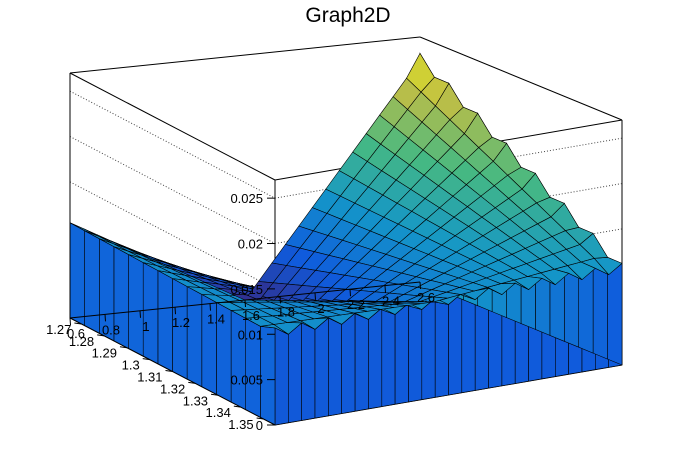 Image resolution: width=696 pixels, height=472 pixels. I want to click on y-tick-label: 1.35, so click(240, 424).